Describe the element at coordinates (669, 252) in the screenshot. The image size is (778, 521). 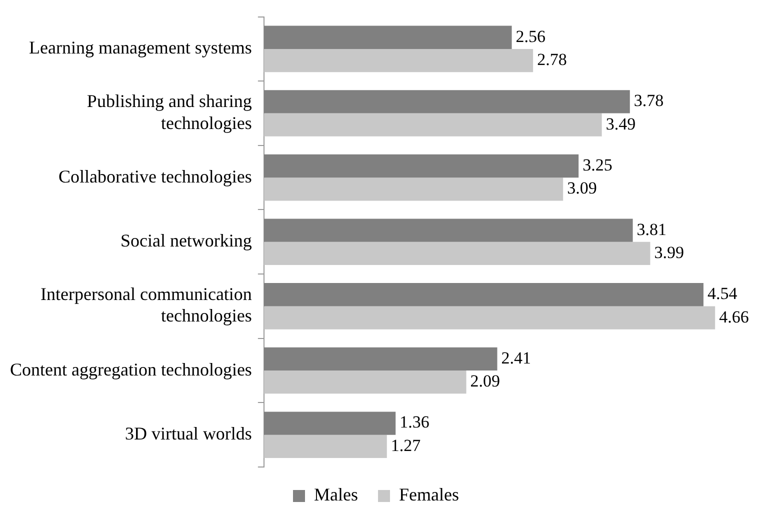
I see `data-label: 3.99` at that location.